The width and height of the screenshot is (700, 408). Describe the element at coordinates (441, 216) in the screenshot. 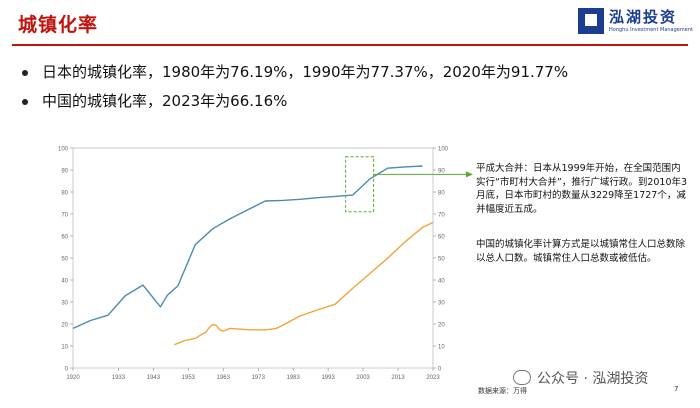

I see `y-tick-label-right: 70` at that location.